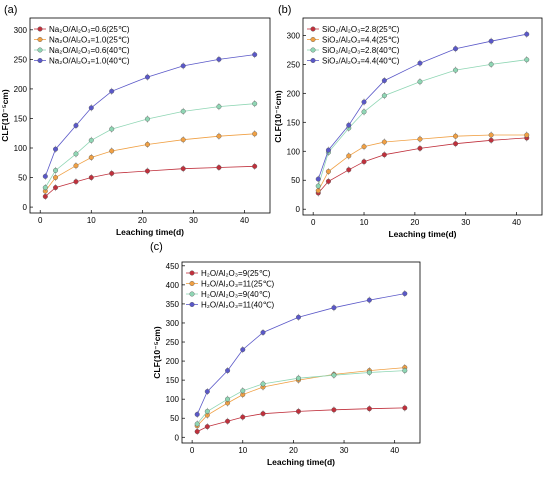 The height and width of the screenshot is (484, 550). I want to click on x-tick-label: 30, so click(344, 450).